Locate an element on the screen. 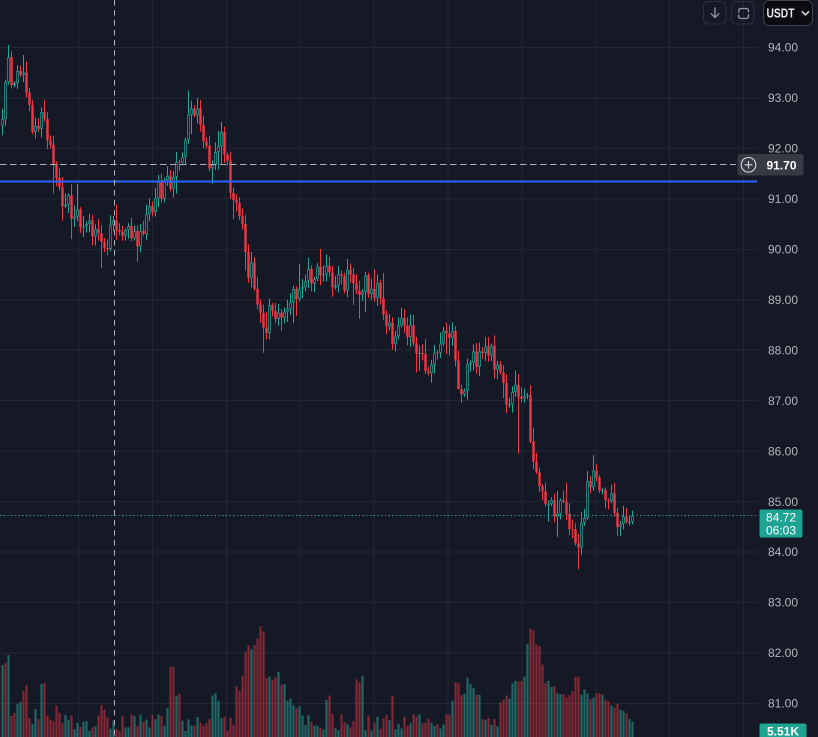  svg-text: 85.00 is located at coordinates (783, 502).